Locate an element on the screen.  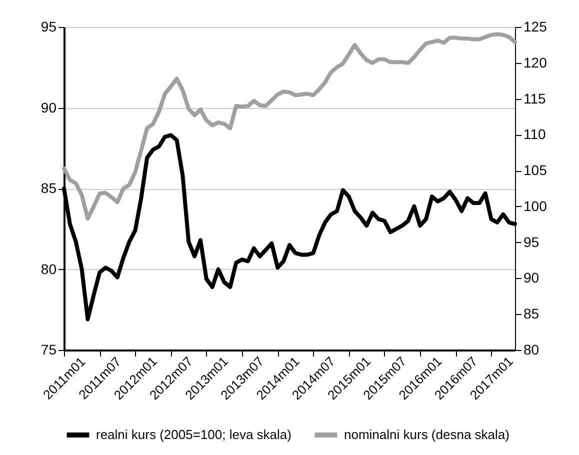
y2-tick-label: 95 is located at coordinates (532, 242).